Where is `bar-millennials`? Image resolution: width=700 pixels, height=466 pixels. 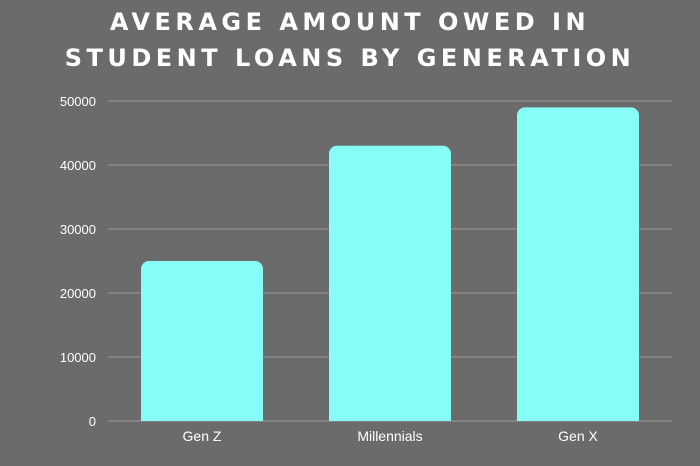
bar-millennials is located at coordinates (390, 283).